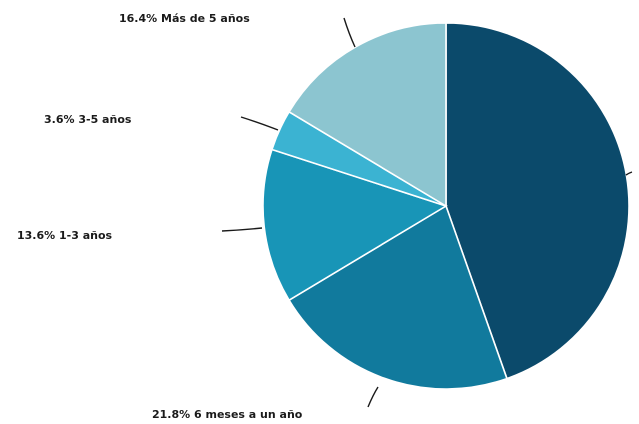 This screenshot has height=424, width=639. I want to click on slice-pct: 3.6%, so click(59, 119).